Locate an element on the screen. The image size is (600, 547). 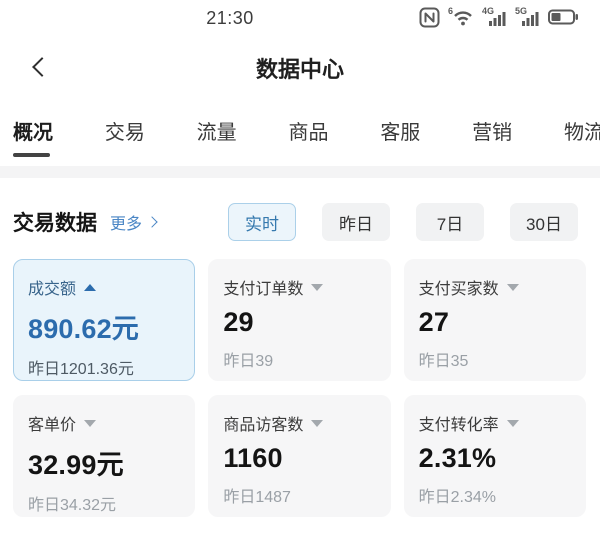
metric-card-product-visitors: 商品访客数 1160 昨日1487 is located at coordinates (299, 456).